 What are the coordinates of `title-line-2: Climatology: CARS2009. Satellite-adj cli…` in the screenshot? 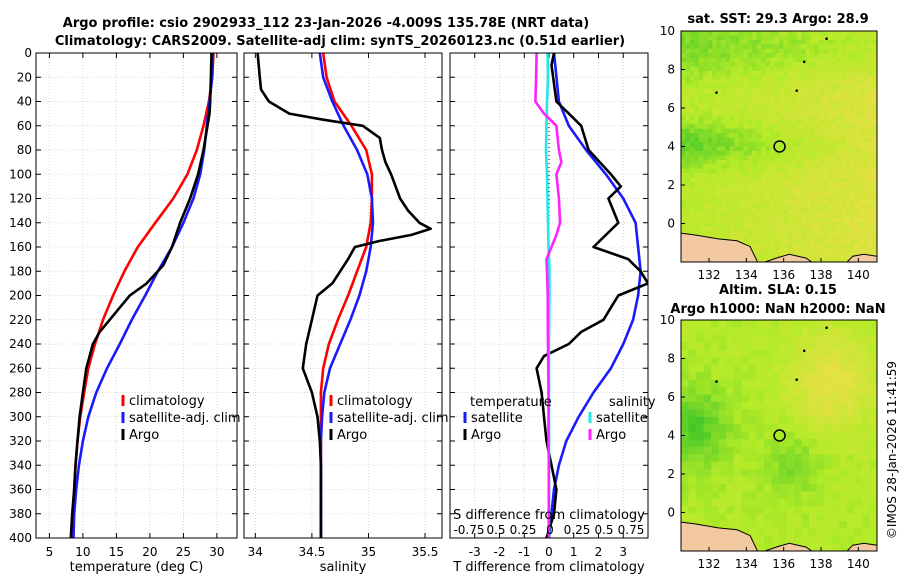 It's located at (340, 41).